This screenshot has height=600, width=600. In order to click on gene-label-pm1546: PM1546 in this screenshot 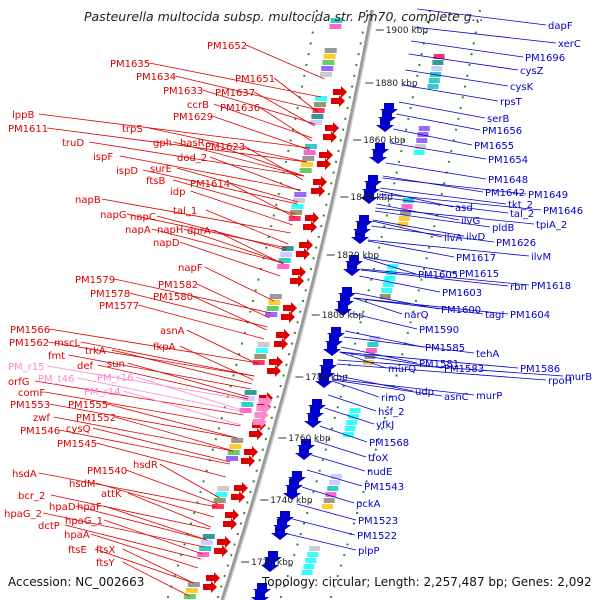, I will do `click(40, 431)`.